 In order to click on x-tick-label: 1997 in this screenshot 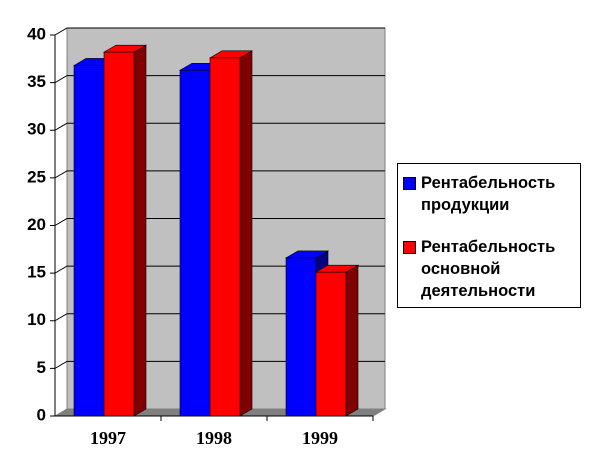, I will do `click(108, 438)`.